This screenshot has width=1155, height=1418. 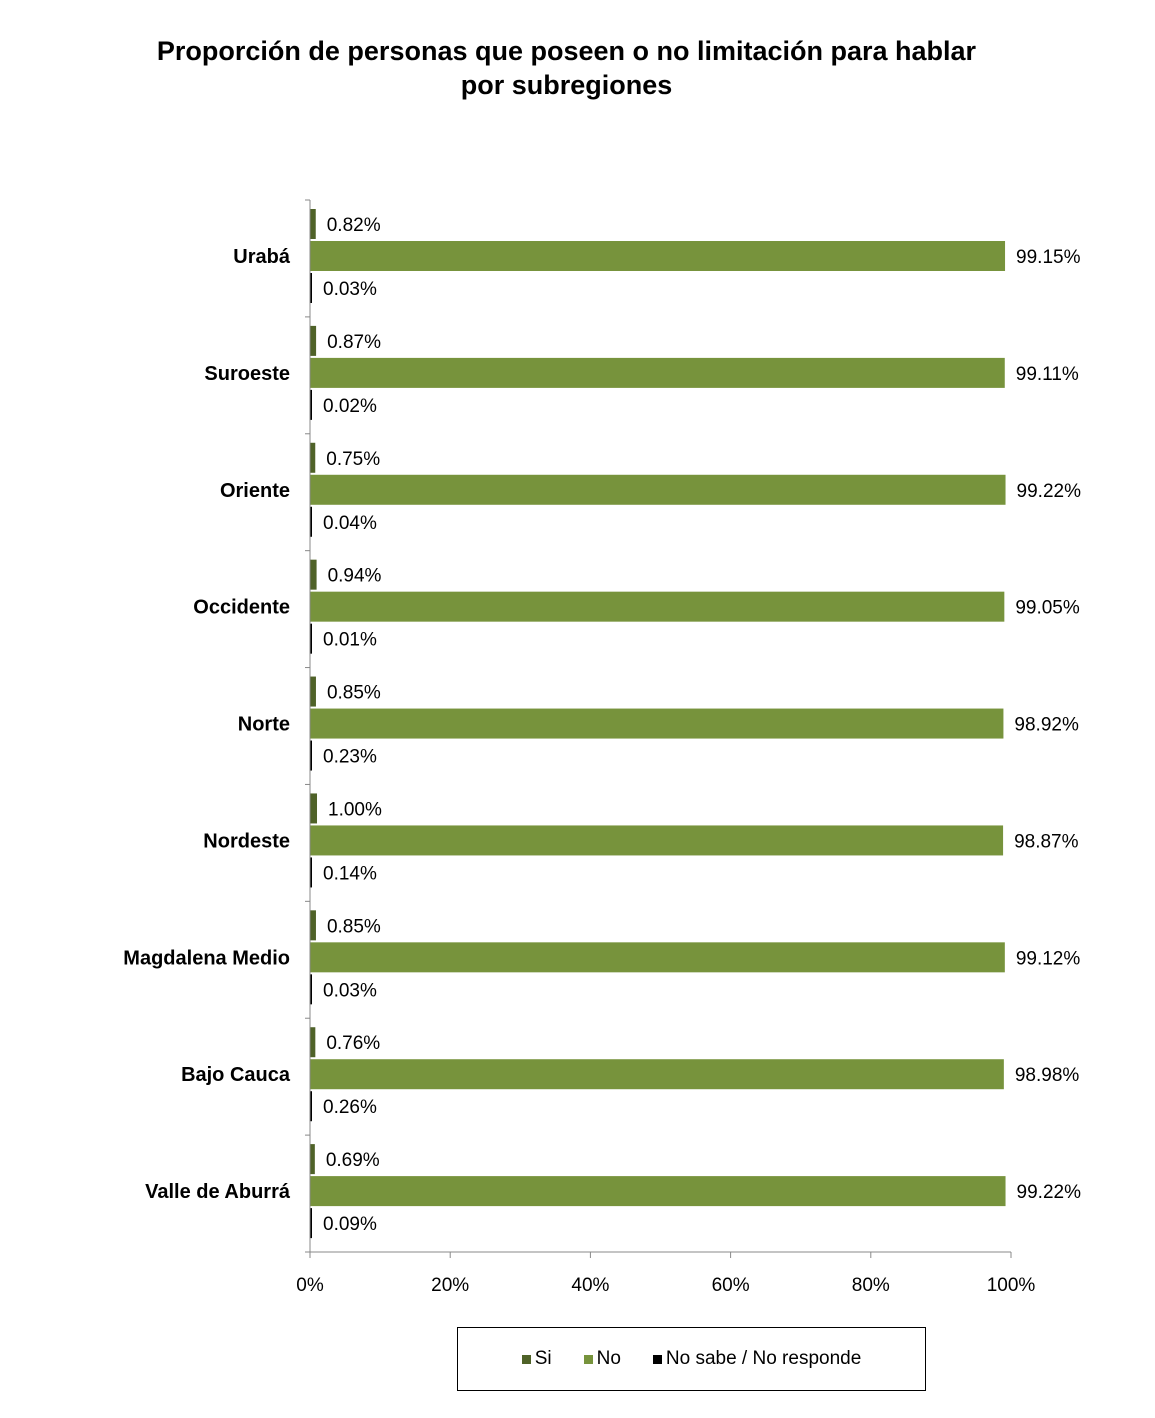 What do you see at coordinates (354, 342) in the screenshot?
I see `data-label: 0.87%` at bounding box center [354, 342].